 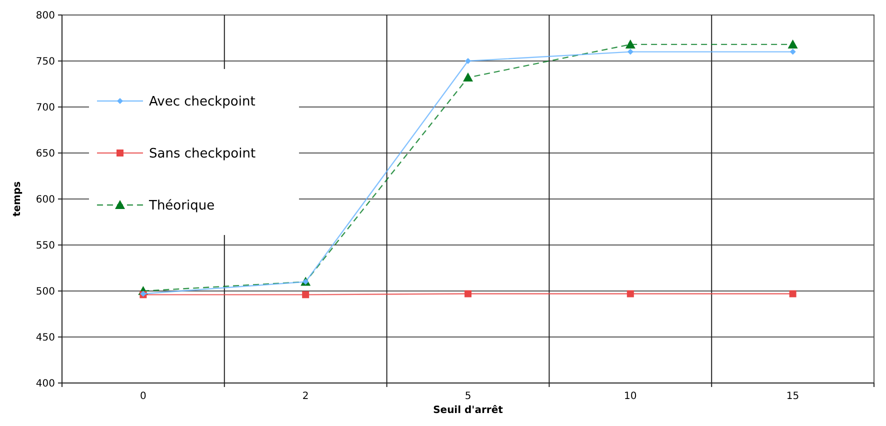 I want to click on y-tick-label: 800, so click(x=45, y=16).